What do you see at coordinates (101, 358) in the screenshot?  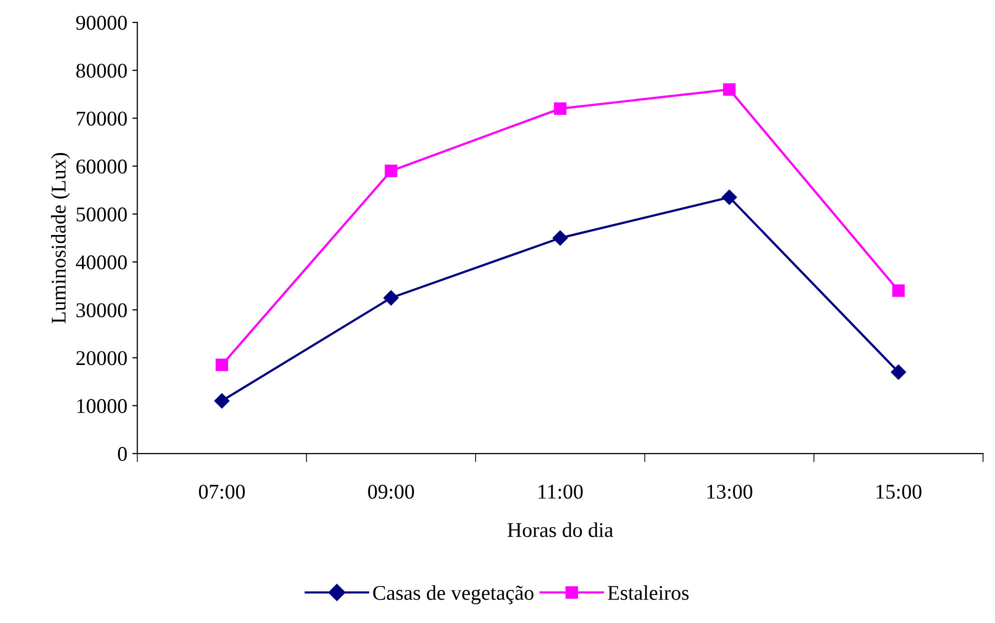 I see `y-tick-label: 20000` at bounding box center [101, 358].